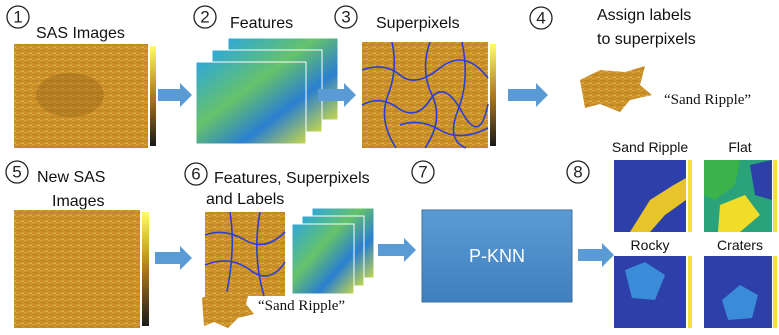 The width and height of the screenshot is (779, 335). Describe the element at coordinates (292, 178) in the screenshot. I see `step-title: Features, Superpixels` at that location.